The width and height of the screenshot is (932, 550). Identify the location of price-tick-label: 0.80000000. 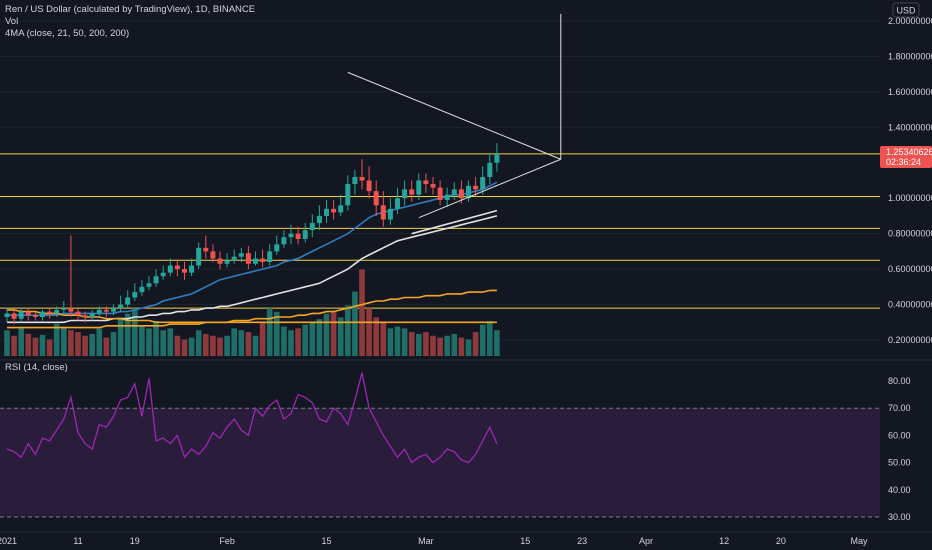
(910, 234).